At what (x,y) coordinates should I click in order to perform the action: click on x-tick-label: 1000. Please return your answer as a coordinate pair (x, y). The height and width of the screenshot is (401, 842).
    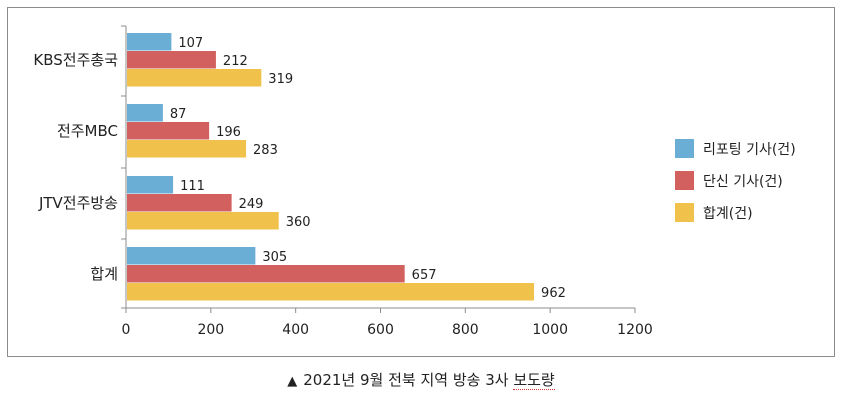
    Looking at the image, I should click on (550, 330).